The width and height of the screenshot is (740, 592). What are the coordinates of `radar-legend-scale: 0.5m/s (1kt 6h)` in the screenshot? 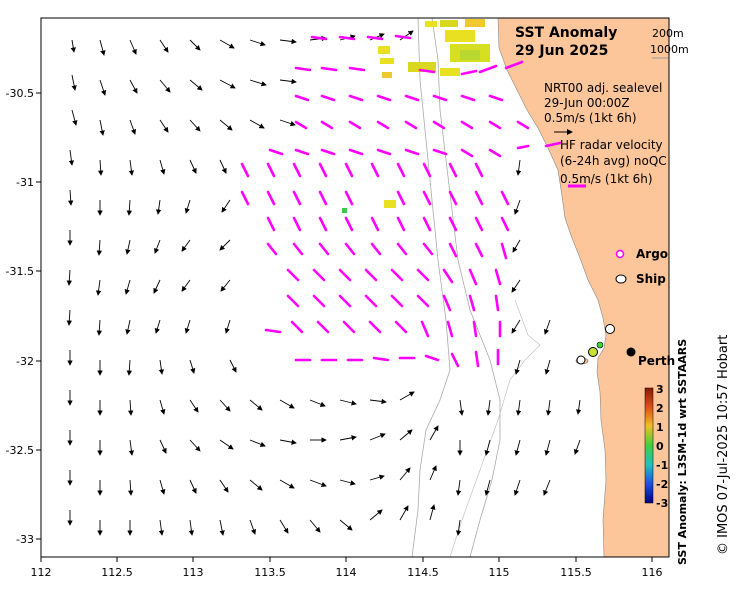 It's located at (606, 179).